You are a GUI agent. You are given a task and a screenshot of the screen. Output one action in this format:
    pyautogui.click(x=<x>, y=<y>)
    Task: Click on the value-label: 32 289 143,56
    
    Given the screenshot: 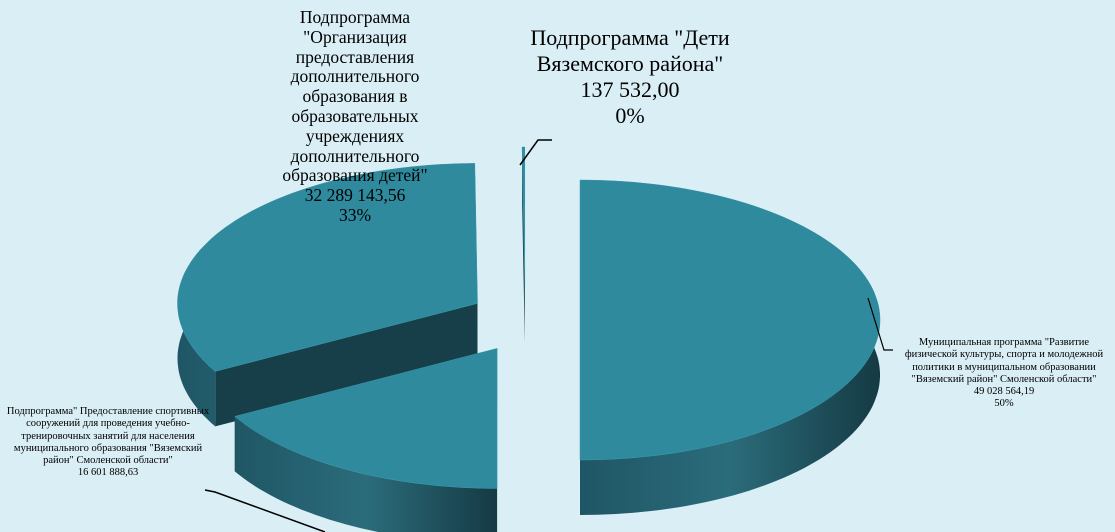 What is the action you would take?
    pyautogui.click(x=355, y=195)
    